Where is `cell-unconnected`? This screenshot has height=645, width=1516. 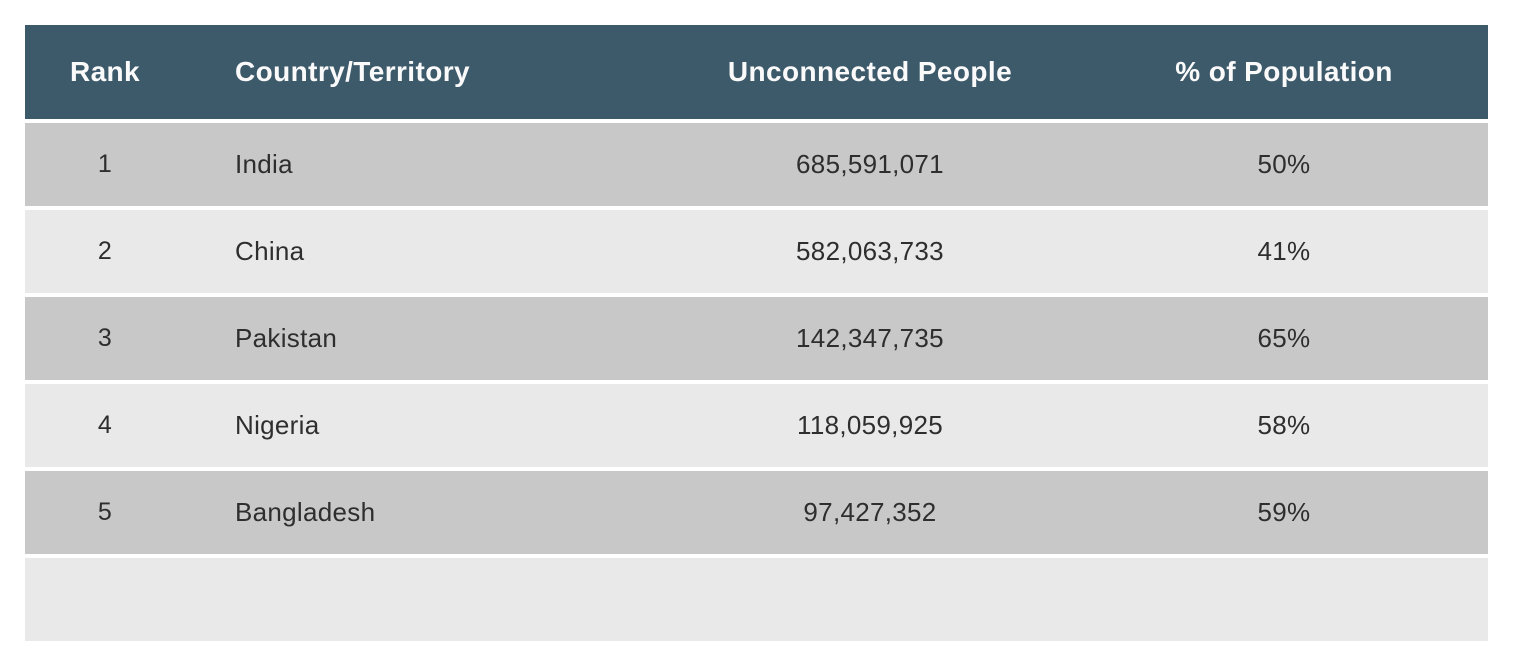
cell-unconnected is located at coordinates (870, 599).